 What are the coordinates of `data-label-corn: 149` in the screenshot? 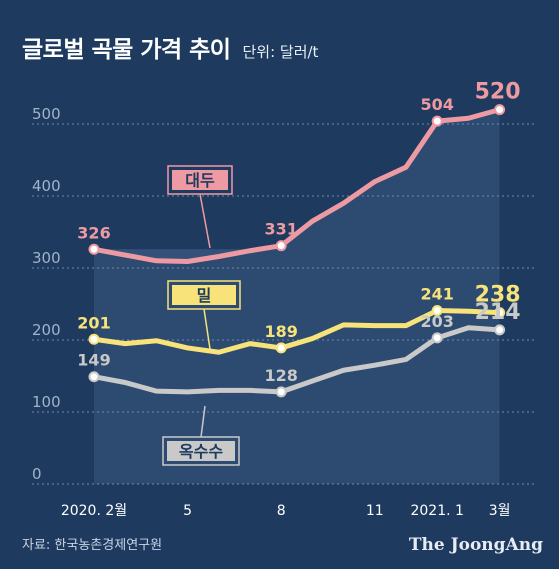 It's located at (93, 360).